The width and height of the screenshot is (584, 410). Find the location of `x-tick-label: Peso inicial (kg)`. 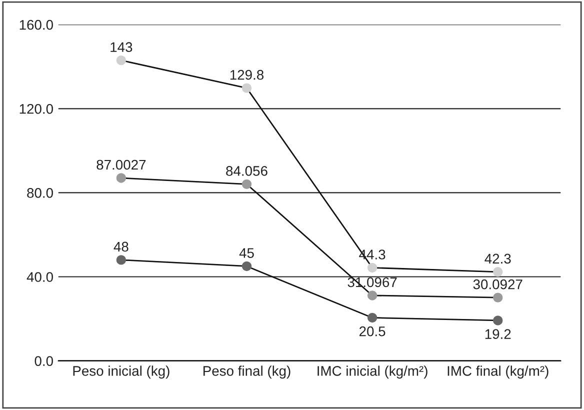

x-tick-label: Peso inicial (kg) is located at coordinates (121, 372).